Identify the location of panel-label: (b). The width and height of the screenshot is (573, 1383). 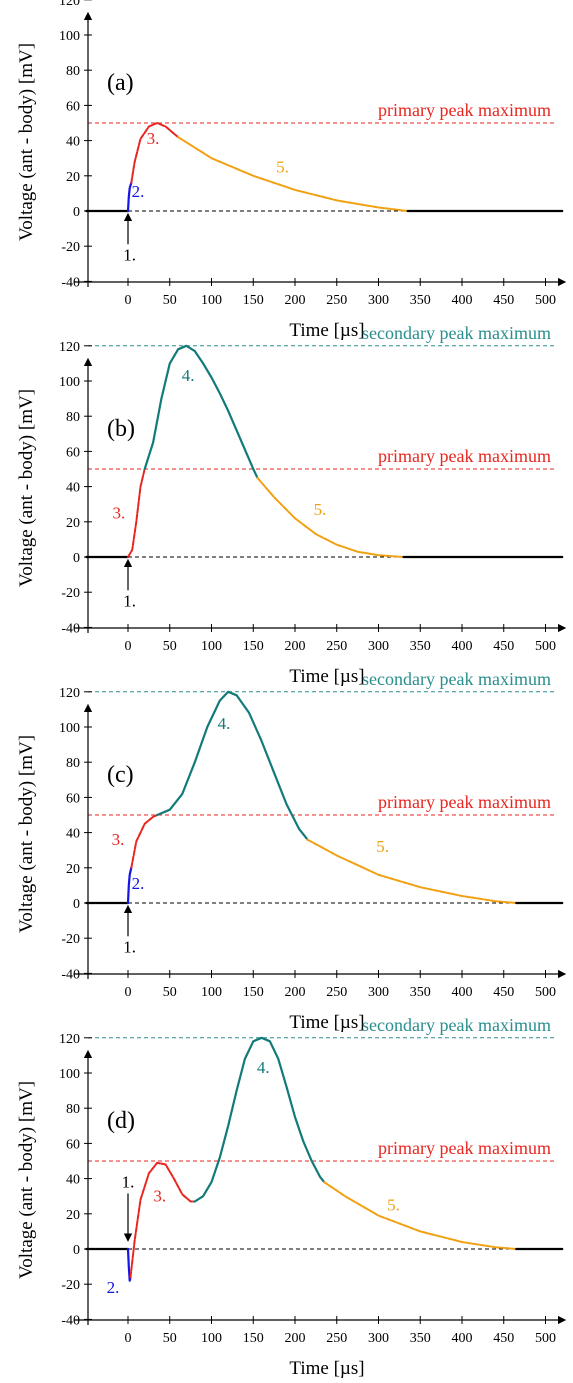
(121, 429).